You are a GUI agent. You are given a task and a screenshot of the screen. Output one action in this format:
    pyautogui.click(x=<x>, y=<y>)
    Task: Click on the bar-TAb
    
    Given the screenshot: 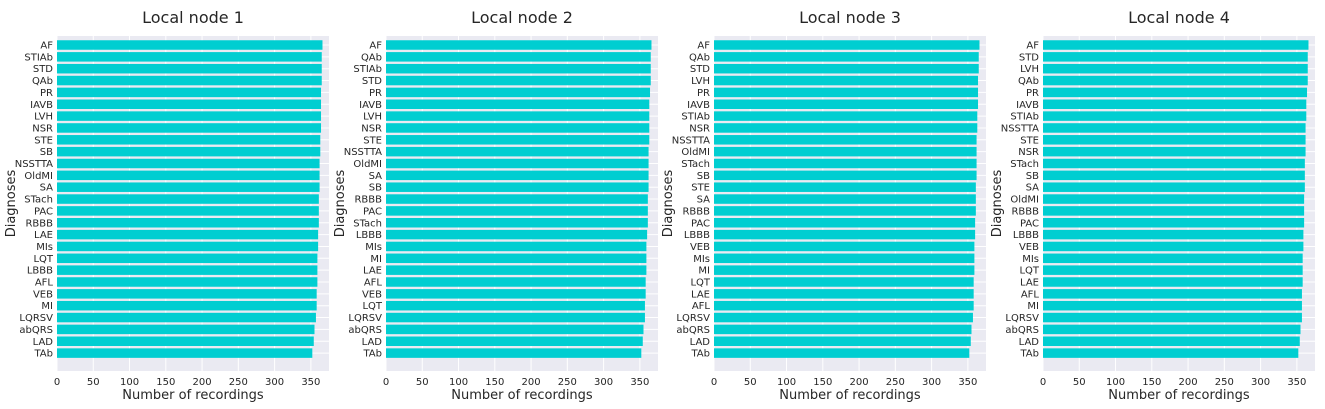 What is the action you would take?
    pyautogui.click(x=842, y=353)
    